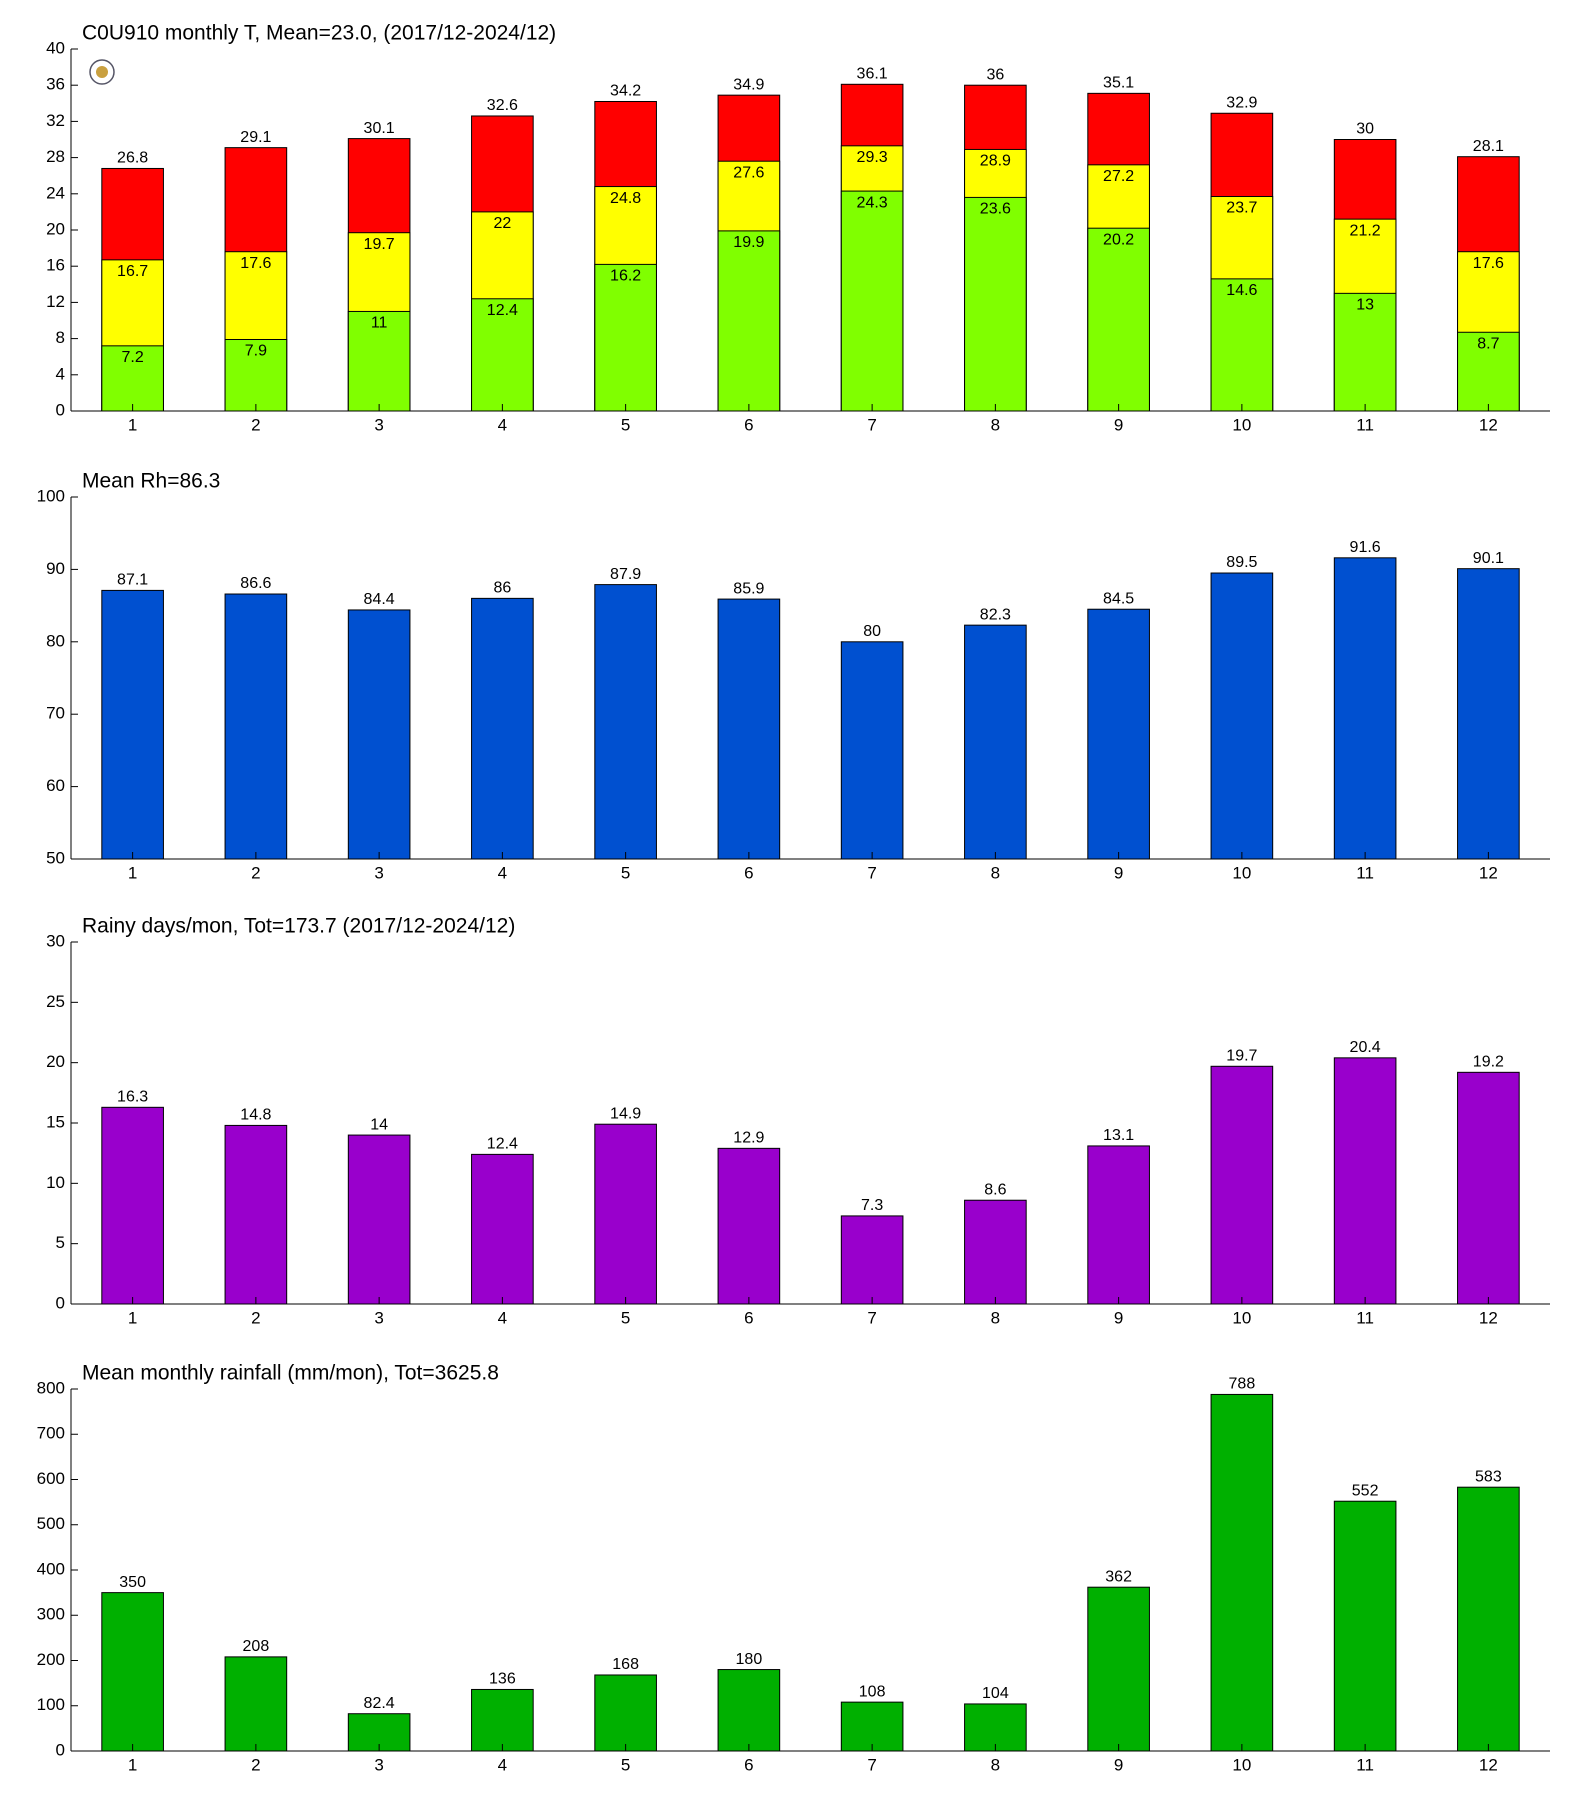 This screenshot has height=1800, width=1580. Describe the element at coordinates (60, 1242) in the screenshot. I see `y-tick-label: 5` at that location.